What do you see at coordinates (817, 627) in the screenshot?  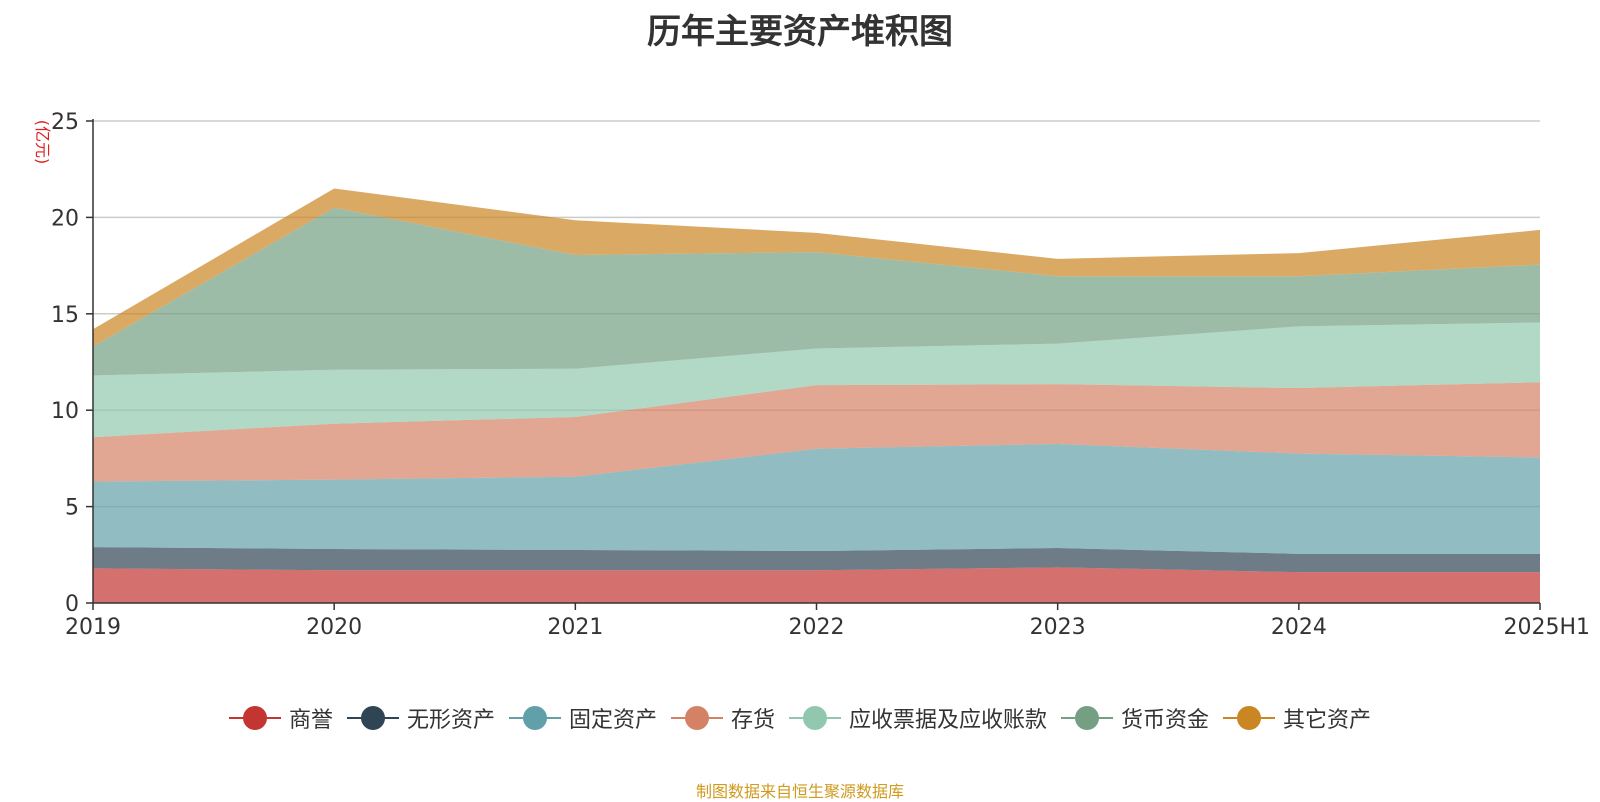 I see `x-tick-label: 2022` at bounding box center [817, 627].